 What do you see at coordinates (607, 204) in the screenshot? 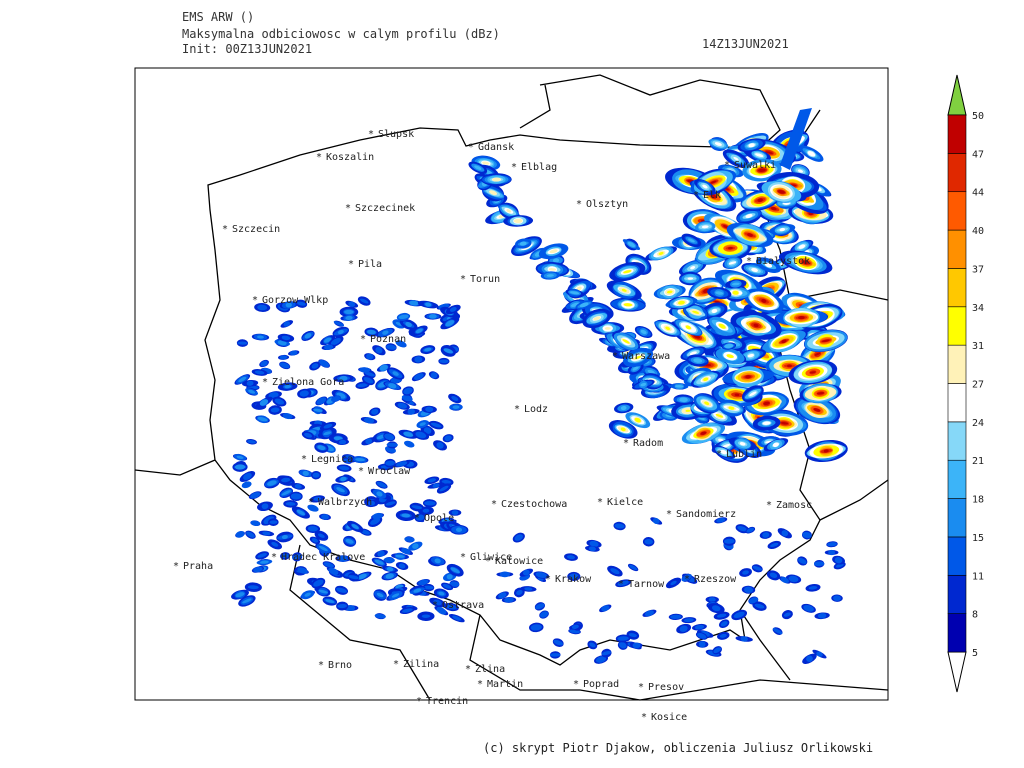
I see `city-label: Olsztyn` at bounding box center [607, 204].